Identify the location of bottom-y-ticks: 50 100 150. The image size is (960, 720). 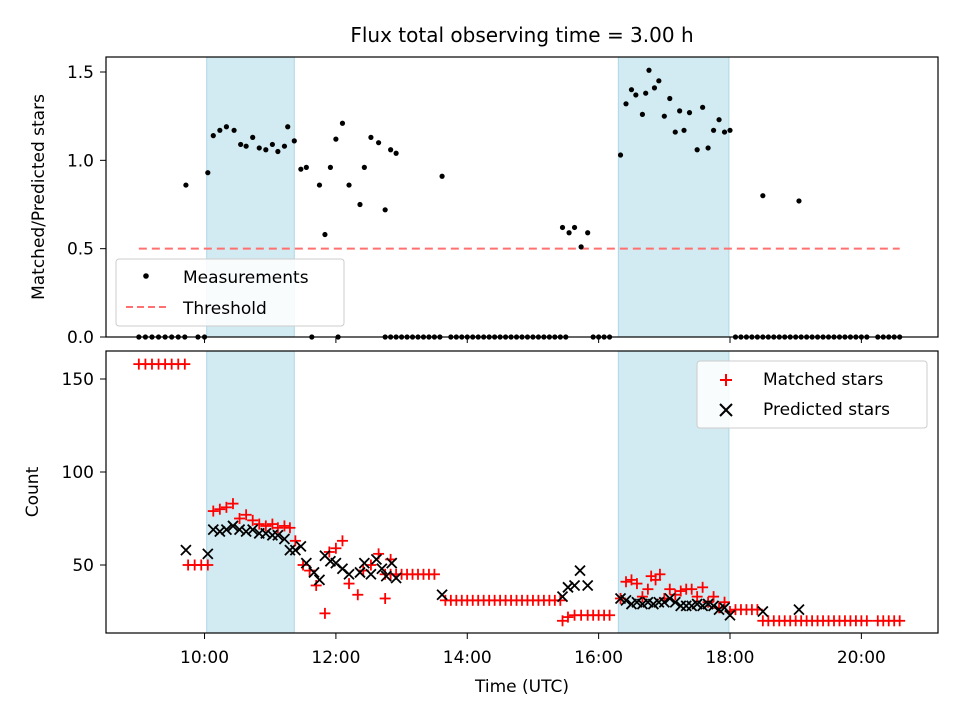
(84, 473).